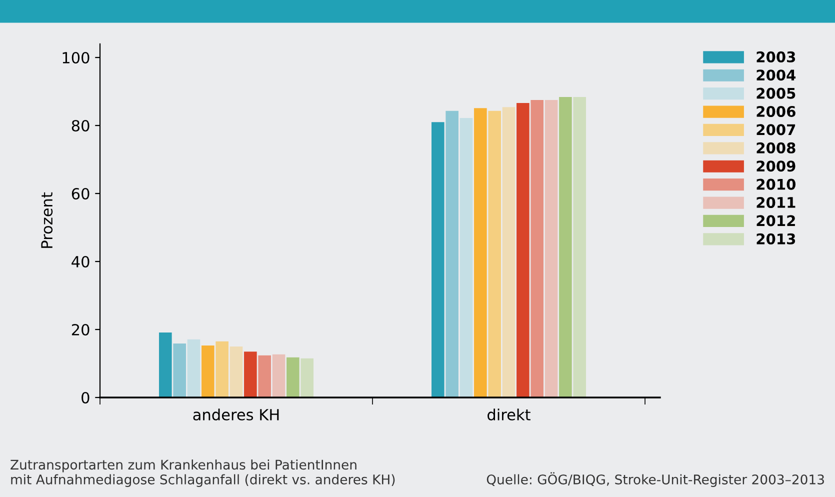 The width and height of the screenshot is (835, 497). What do you see at coordinates (776, 93) in the screenshot?
I see `legend-label: 2005` at bounding box center [776, 93].